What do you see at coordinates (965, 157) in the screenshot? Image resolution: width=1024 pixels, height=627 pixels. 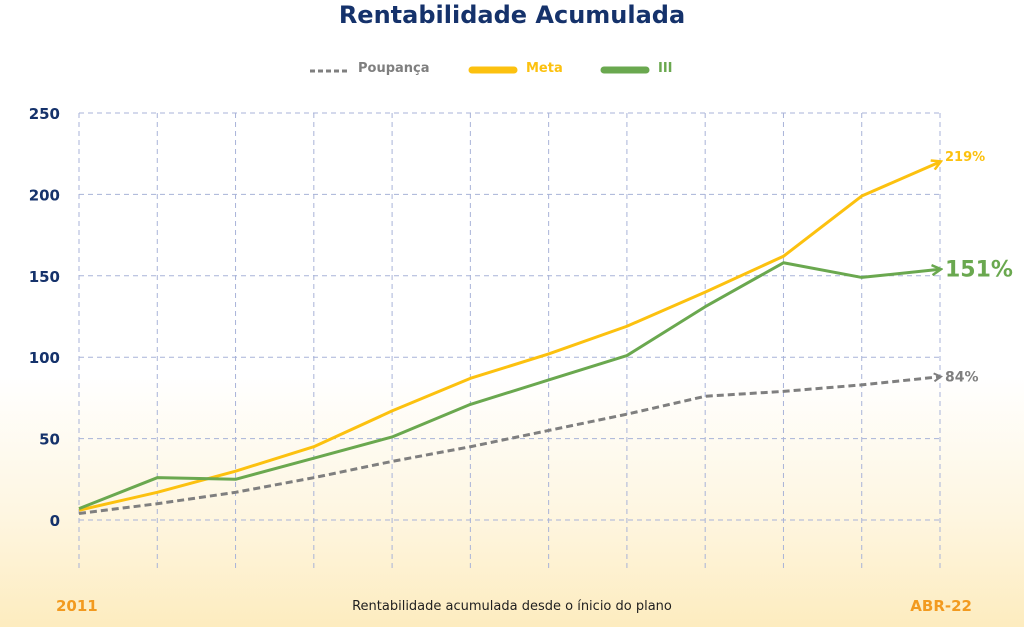 I see `end-label-meta: 219%` at bounding box center [965, 157].